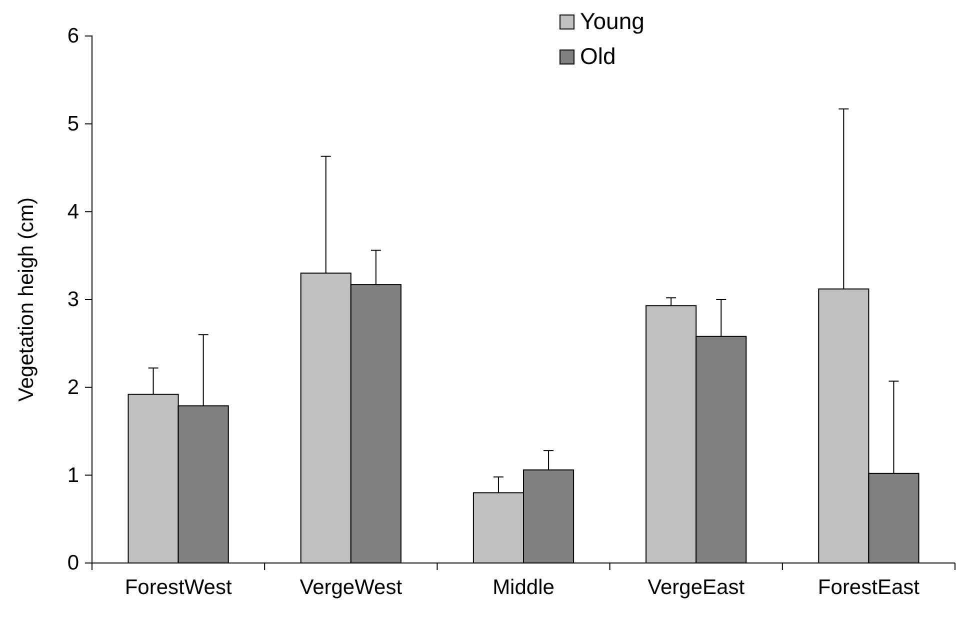 This screenshot has width=962, height=622. What do you see at coordinates (73, 36) in the screenshot?
I see `y-tick-label: 6` at bounding box center [73, 36].